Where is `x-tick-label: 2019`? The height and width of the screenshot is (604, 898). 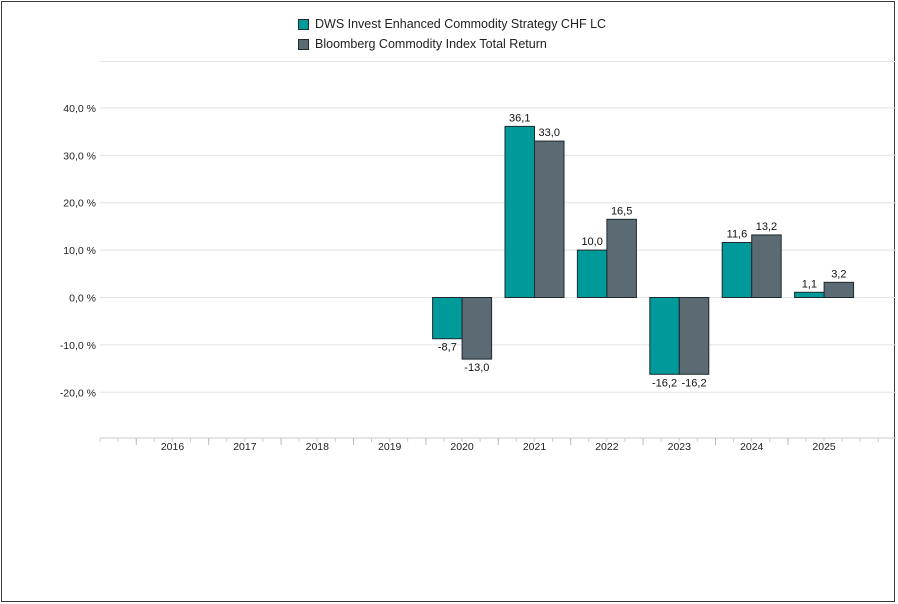 x-tick-label: 2019 is located at coordinates (390, 447).